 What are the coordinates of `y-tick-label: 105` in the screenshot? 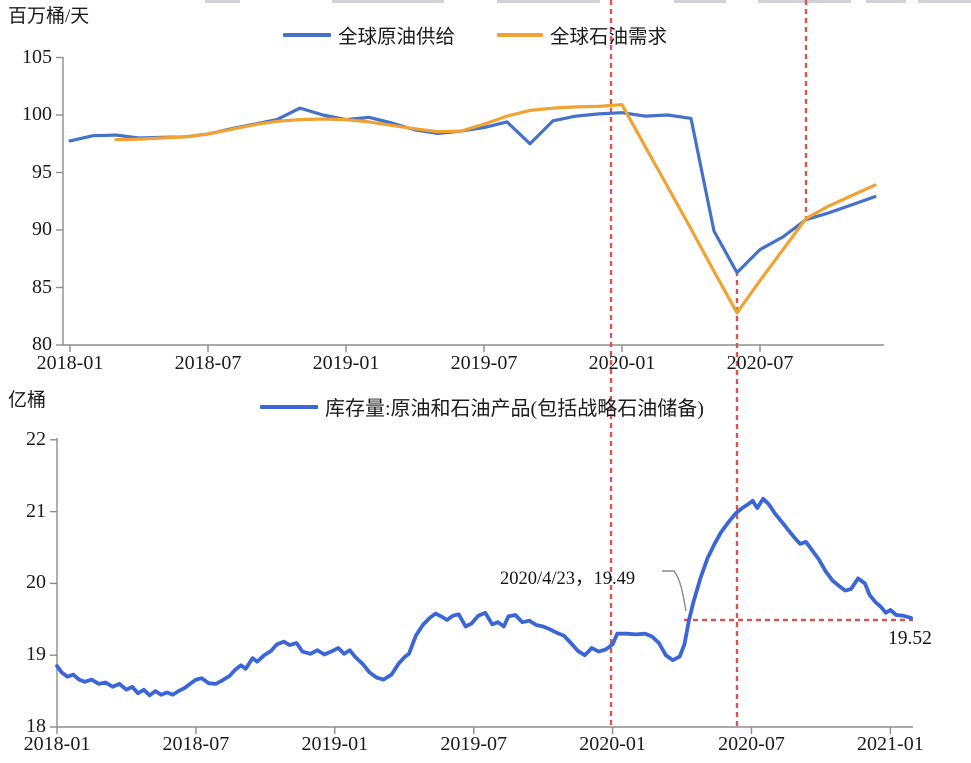 It's located at (37, 56).